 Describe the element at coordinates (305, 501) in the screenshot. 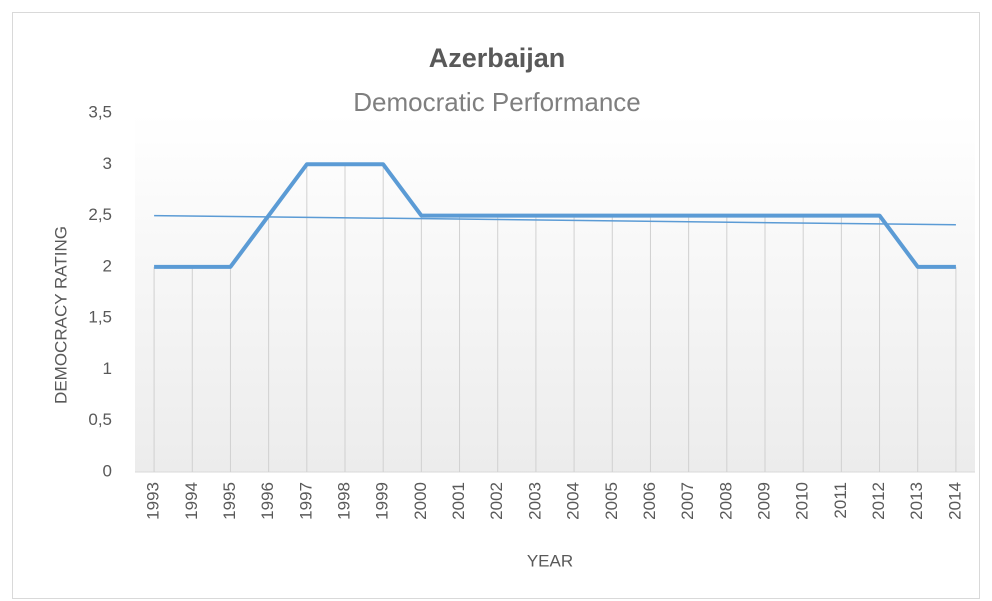

I see `x-tick-label: 1997` at that location.